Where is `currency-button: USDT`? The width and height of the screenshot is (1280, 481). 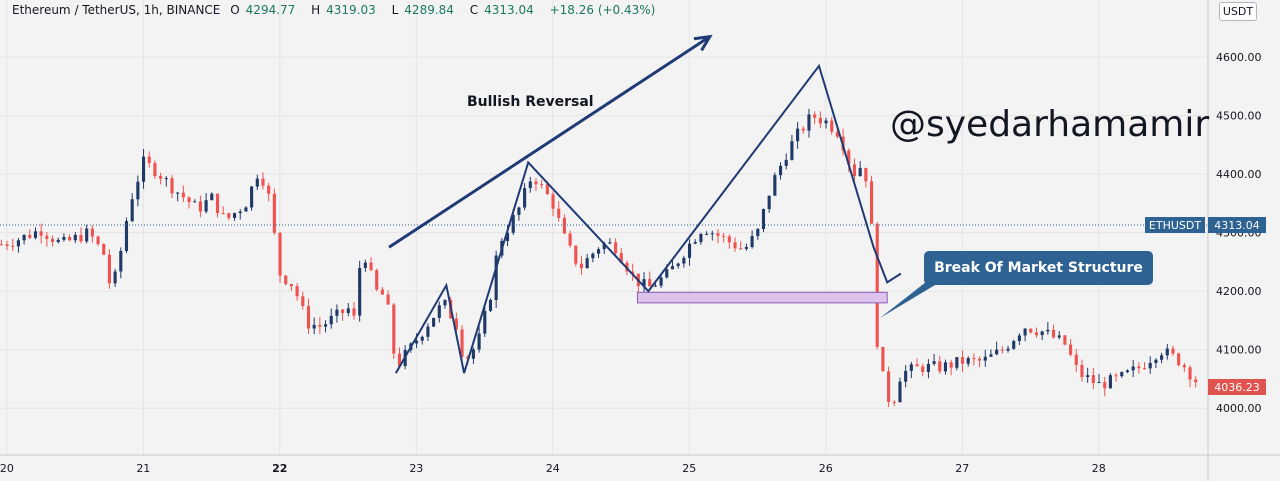 currency-button: USDT is located at coordinates (1238, 11).